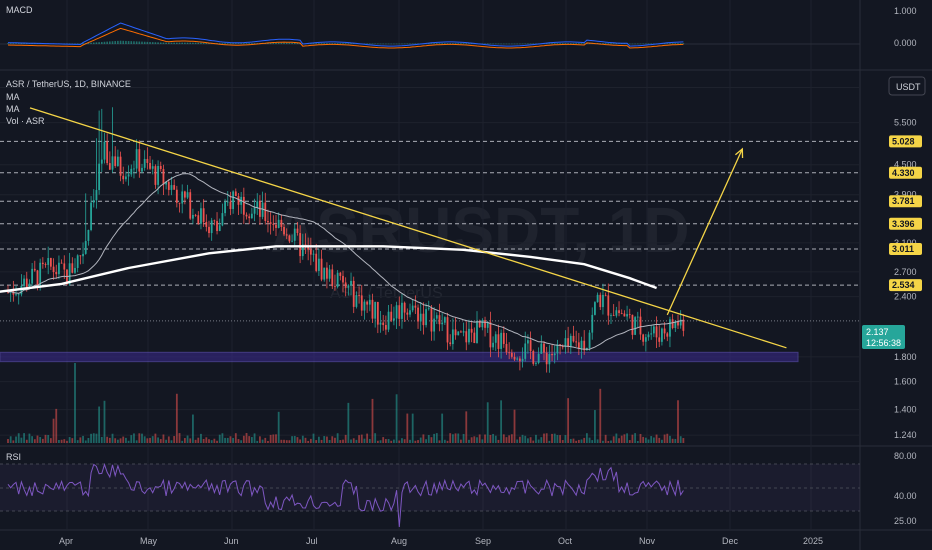 This screenshot has width=932, height=550. Describe the element at coordinates (905, 243) in the screenshot. I see `price-tick: 3.100` at that location.